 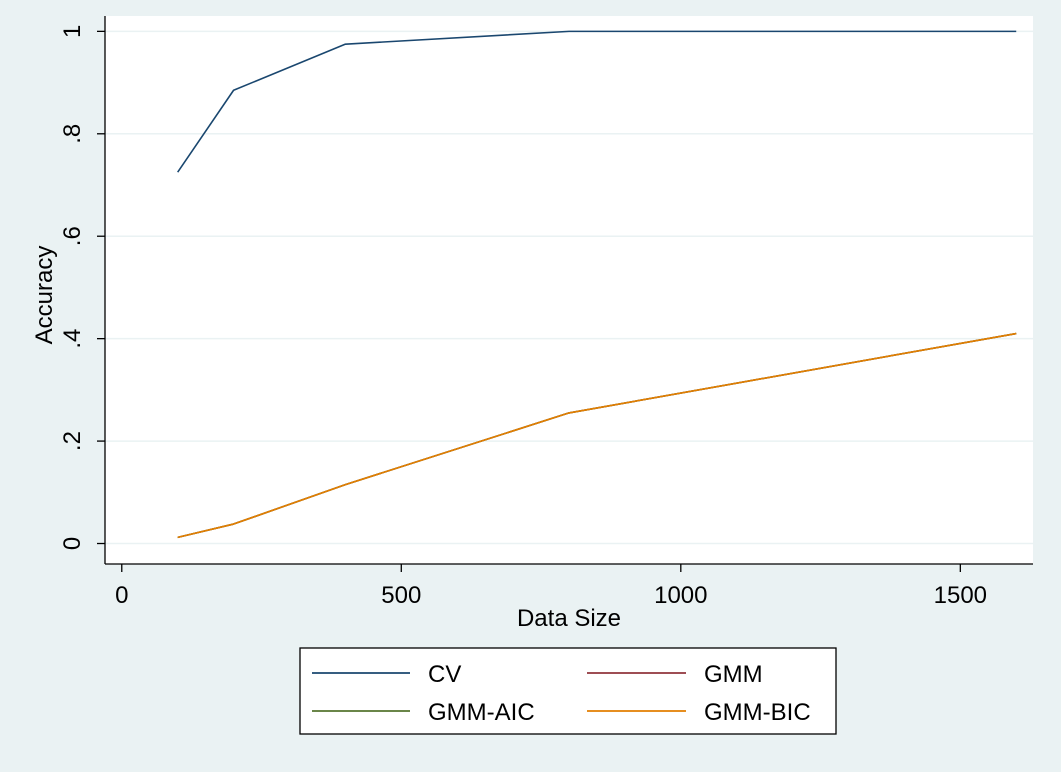 I want to click on x-tick-label: 1000, so click(x=680, y=595).